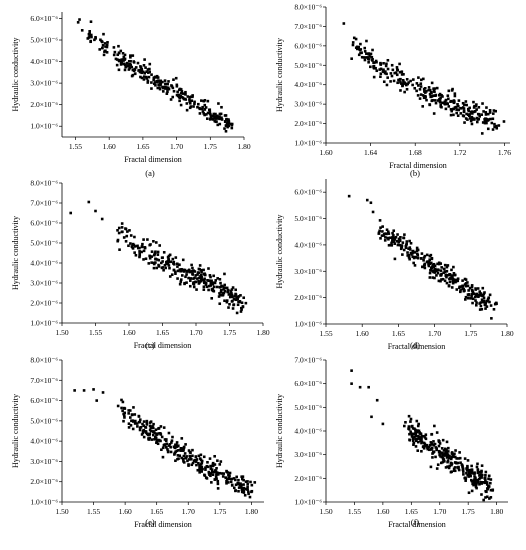 The image size is (526, 550). What do you see at coordinates (398, 333) in the screenshot?
I see `x-tick-label: 1.65` at bounding box center [398, 333].